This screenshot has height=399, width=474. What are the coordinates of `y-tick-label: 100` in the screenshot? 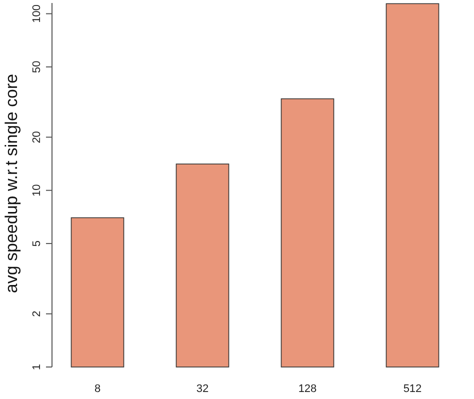 It's located at (37, 13).